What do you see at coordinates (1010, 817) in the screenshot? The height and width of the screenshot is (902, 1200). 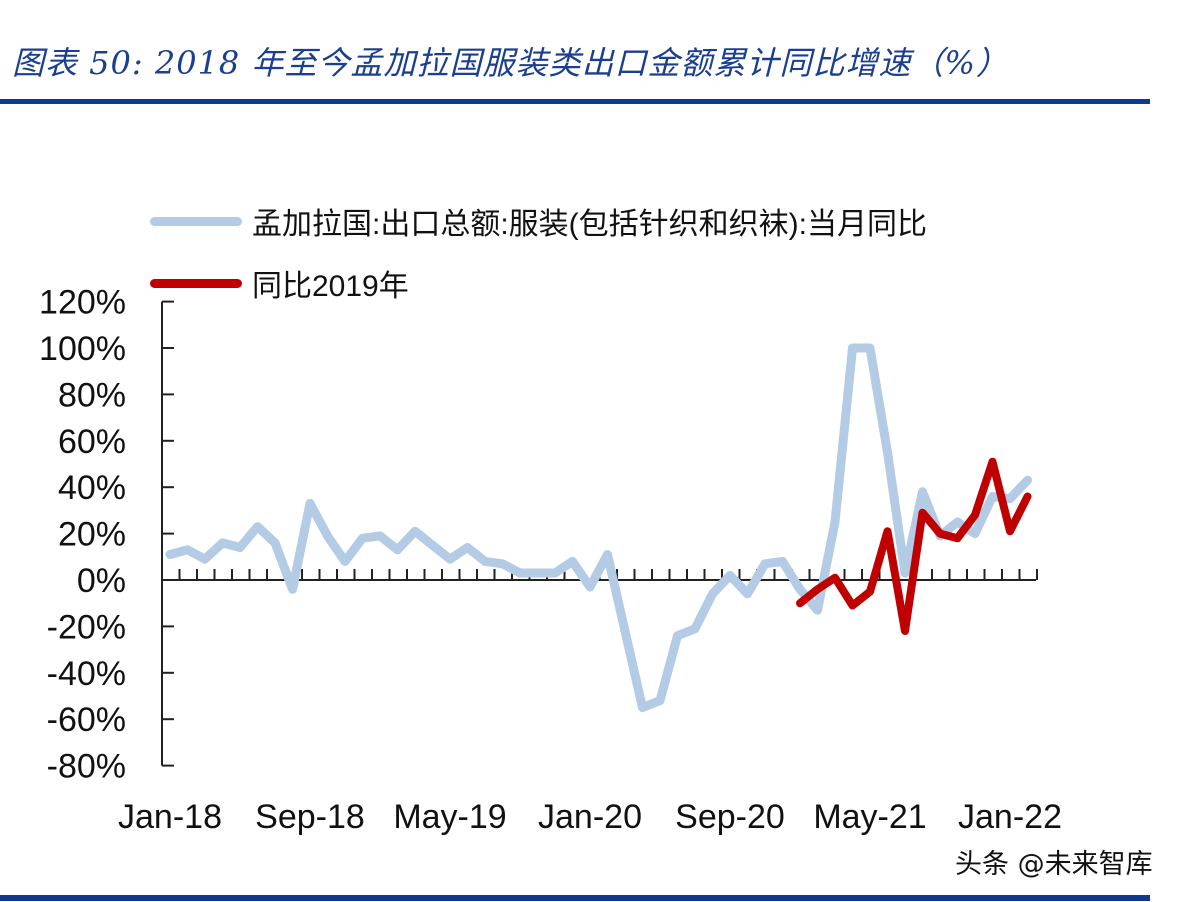 I see `x-tick-label: Jan-22` at bounding box center [1010, 817].